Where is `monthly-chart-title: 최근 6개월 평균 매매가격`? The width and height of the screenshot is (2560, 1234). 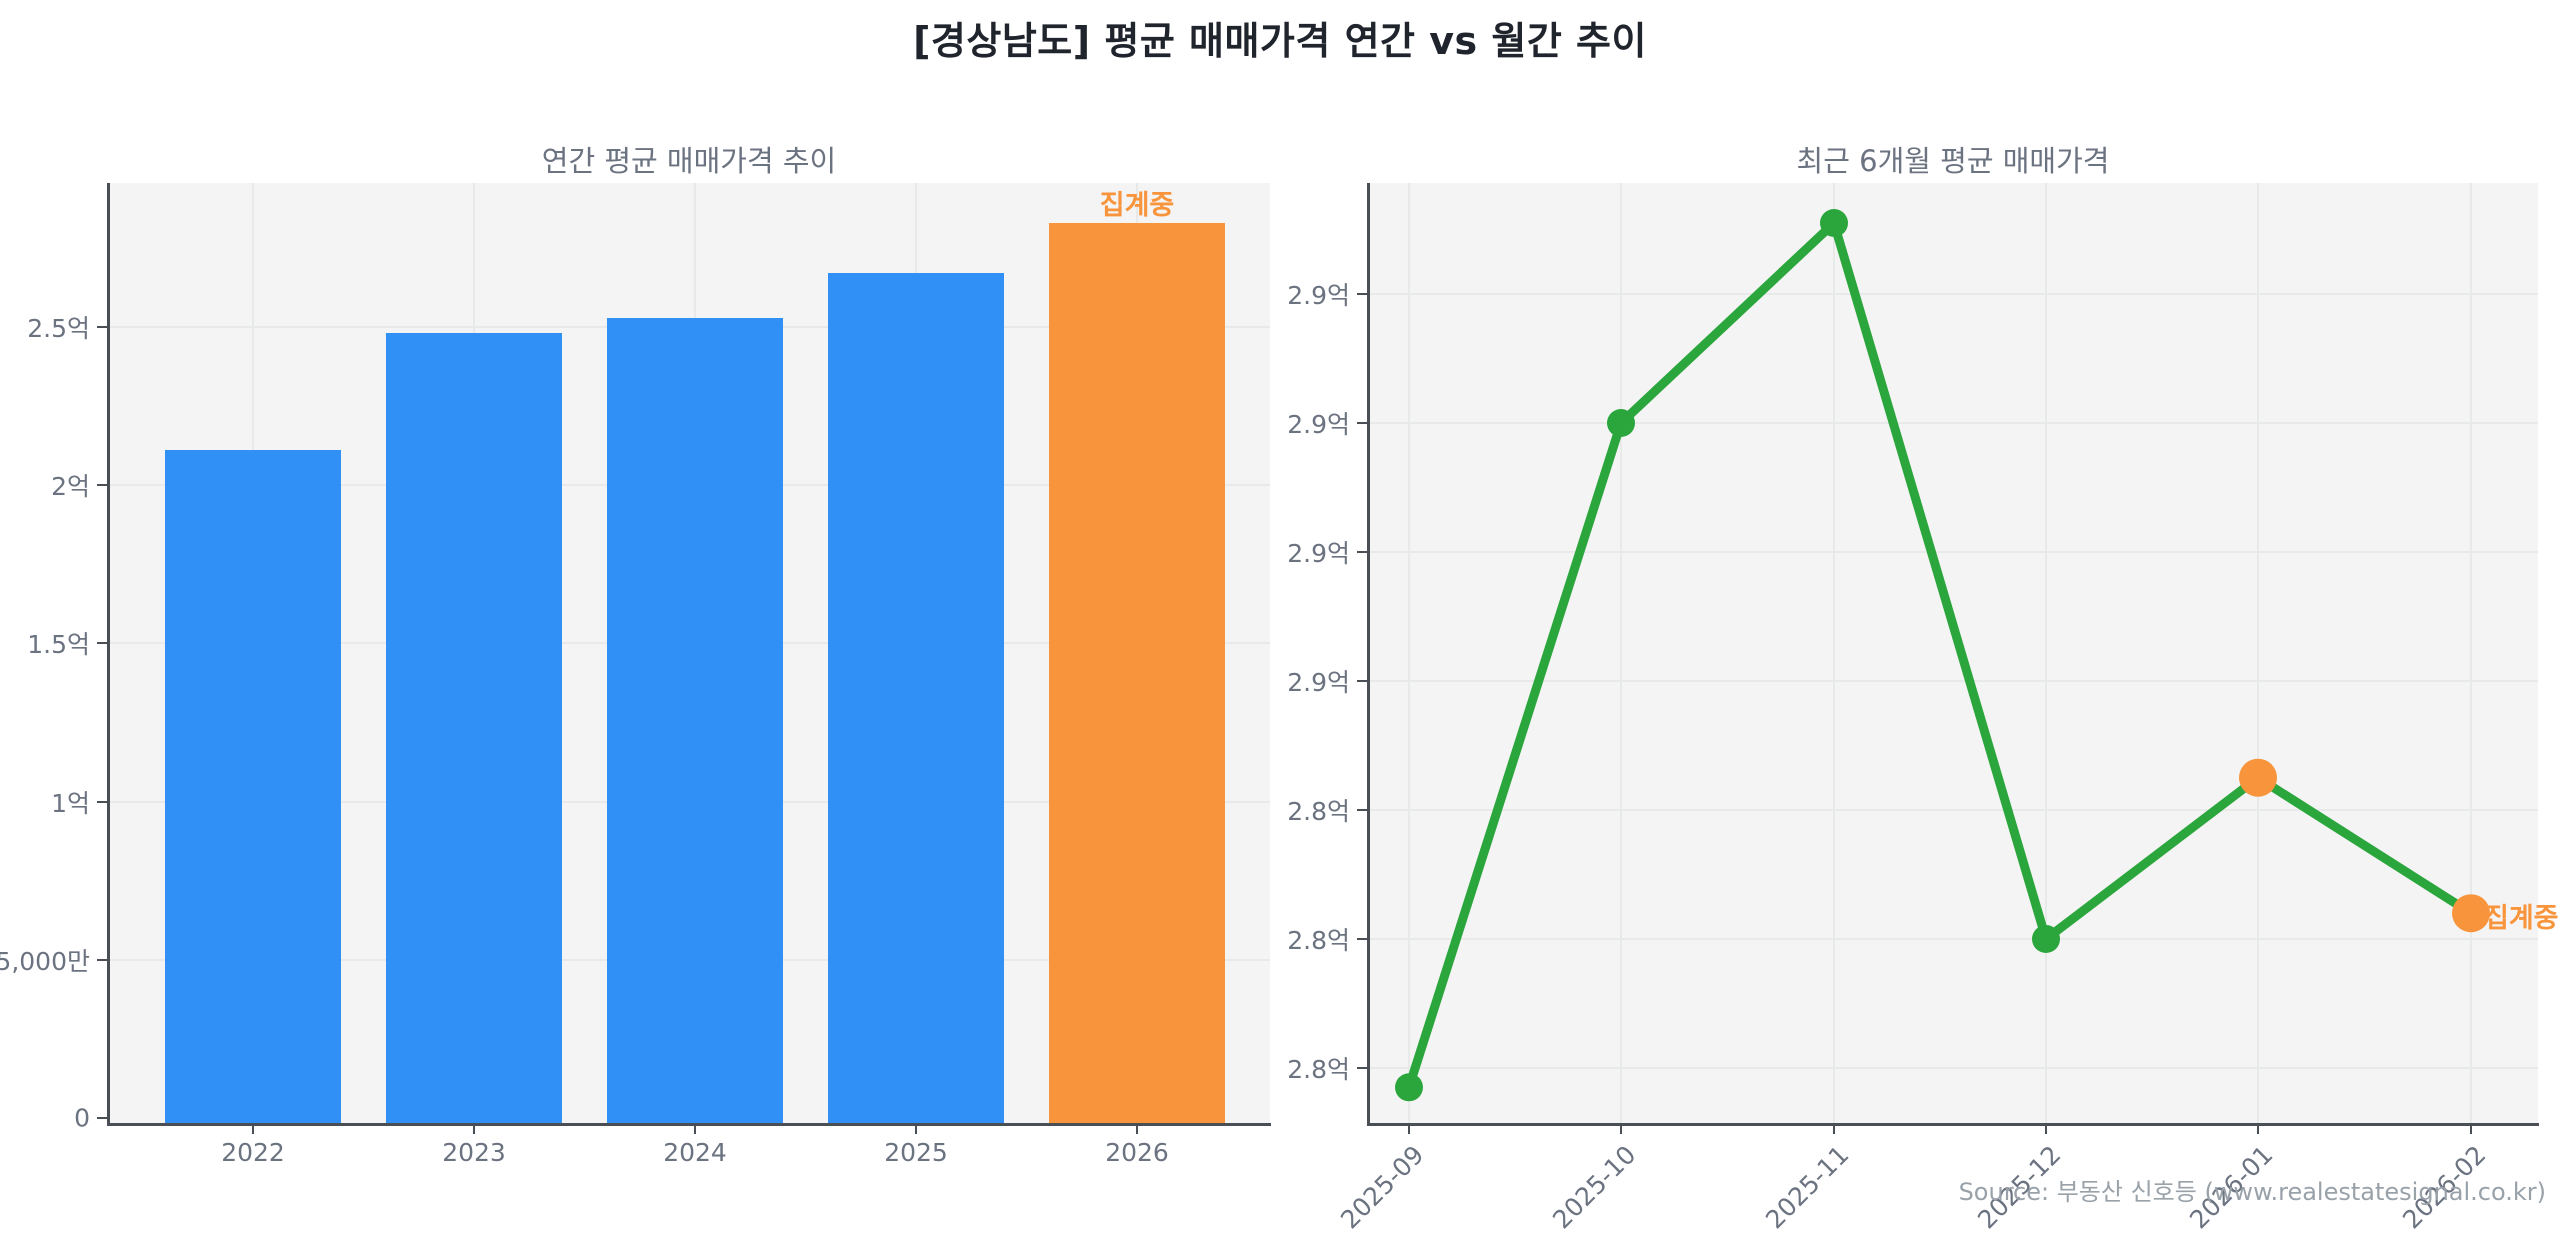
monthly-chart-title: 최근 6개월 평균 매매가격 is located at coordinates (1953, 161).